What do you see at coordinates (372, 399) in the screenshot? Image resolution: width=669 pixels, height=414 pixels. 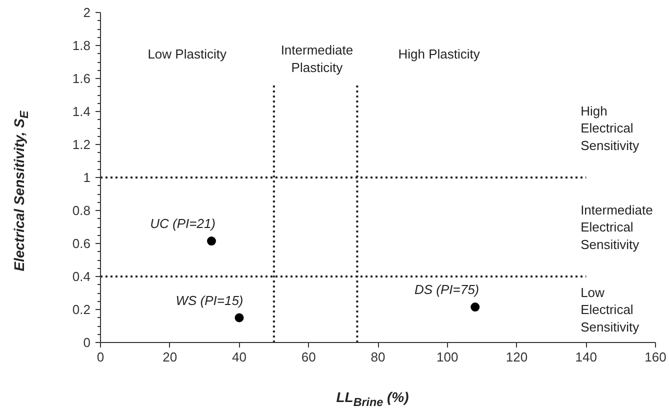 I see `x-axis-title: LL$_{Brine}$ (%)` at bounding box center [372, 399].